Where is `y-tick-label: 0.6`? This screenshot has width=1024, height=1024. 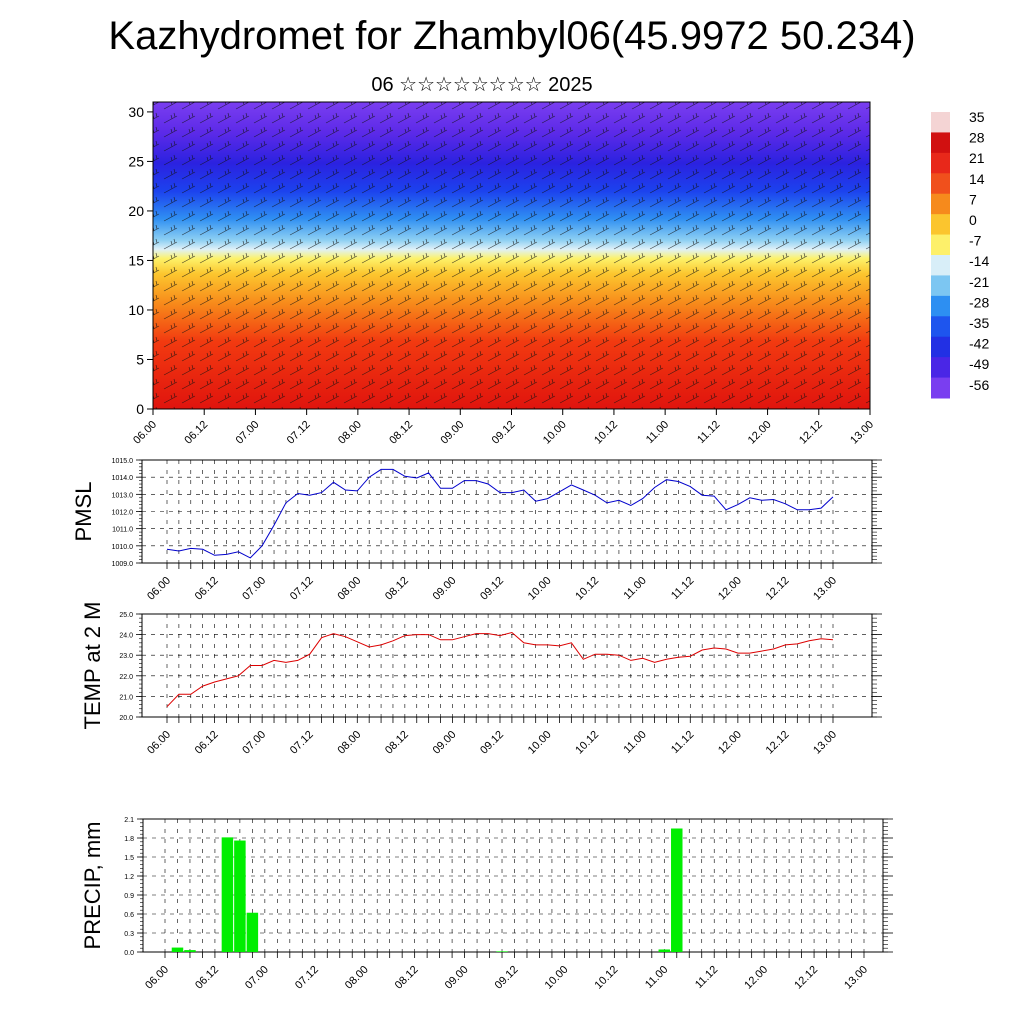 y-tick-label: 0.6 is located at coordinates (129, 915).